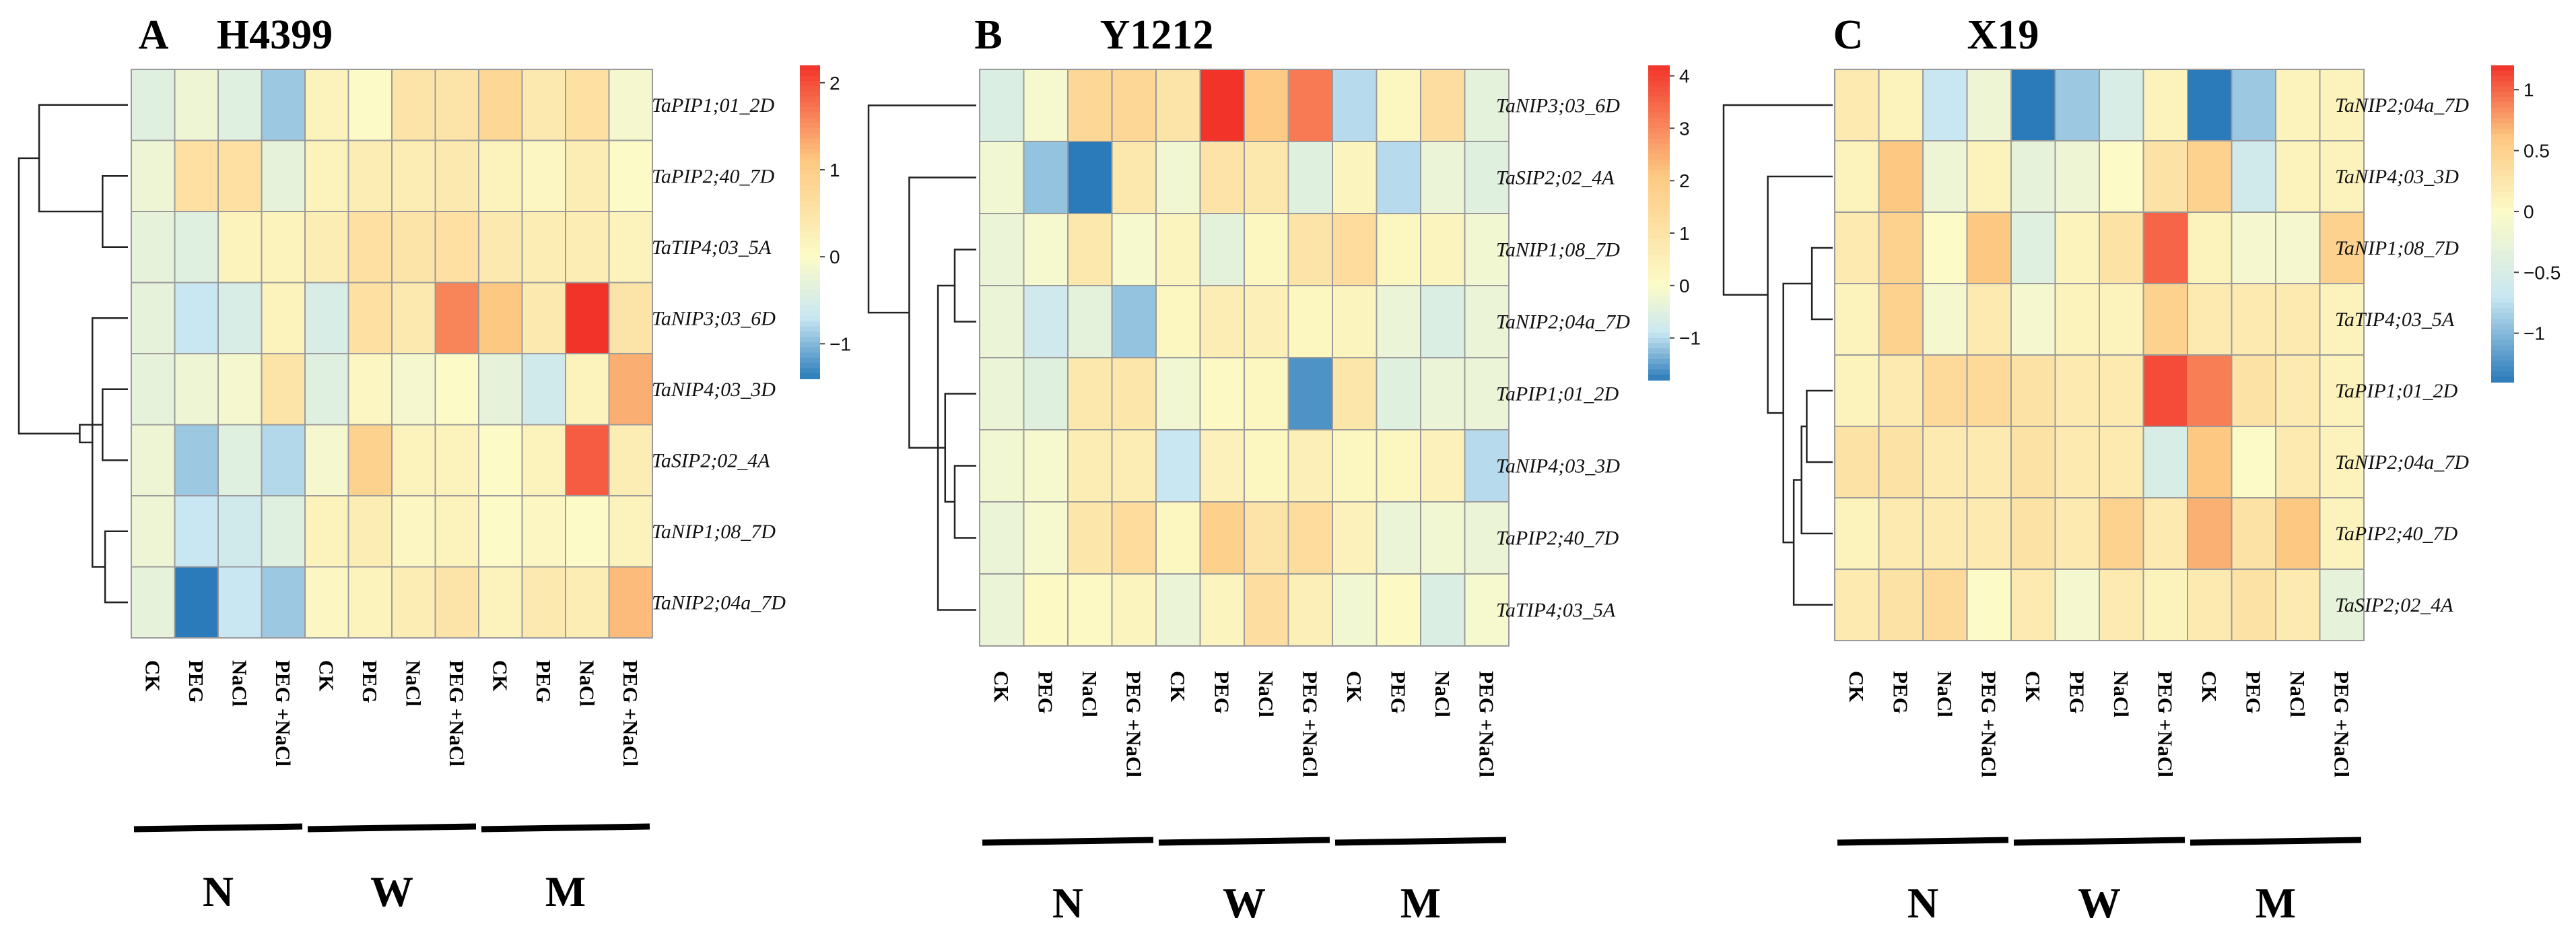 This screenshot has width=2576, height=941. What do you see at coordinates (154, 35) in the screenshot?
I see `panel-letter: A` at bounding box center [154, 35].